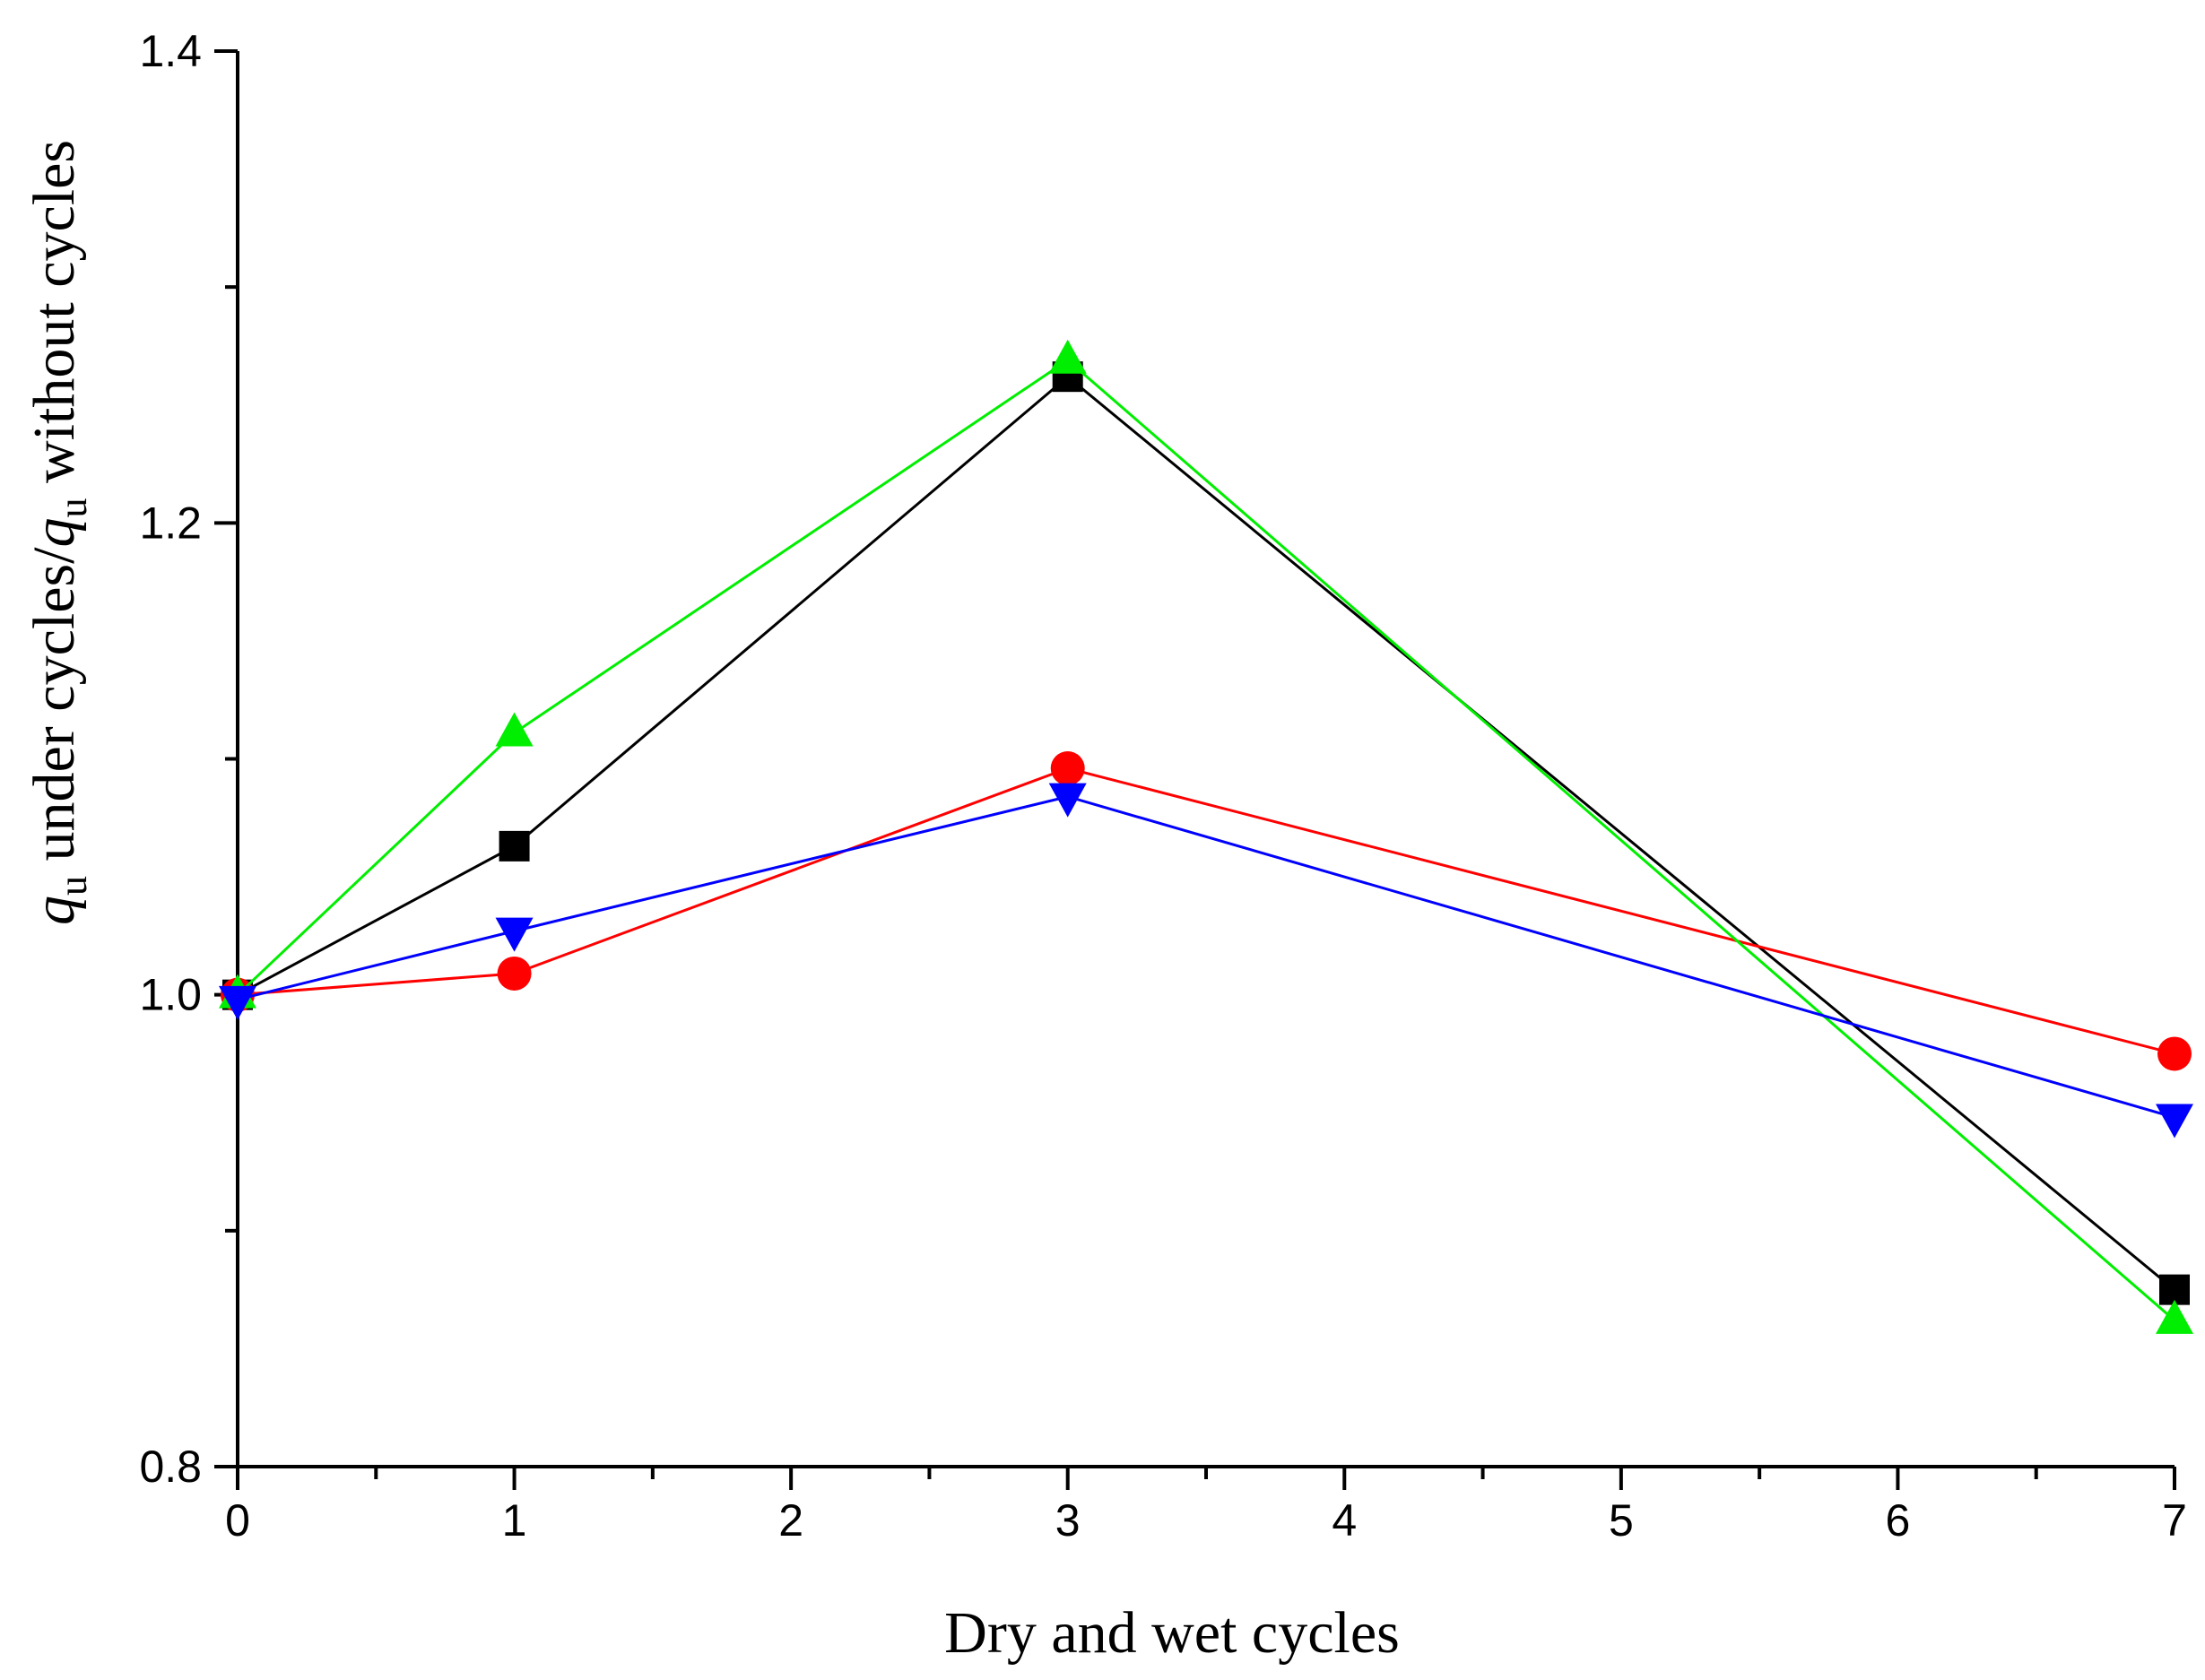 This screenshot has height=1680, width=2205. I want to click on x-tick-label: 2, so click(791, 1520).